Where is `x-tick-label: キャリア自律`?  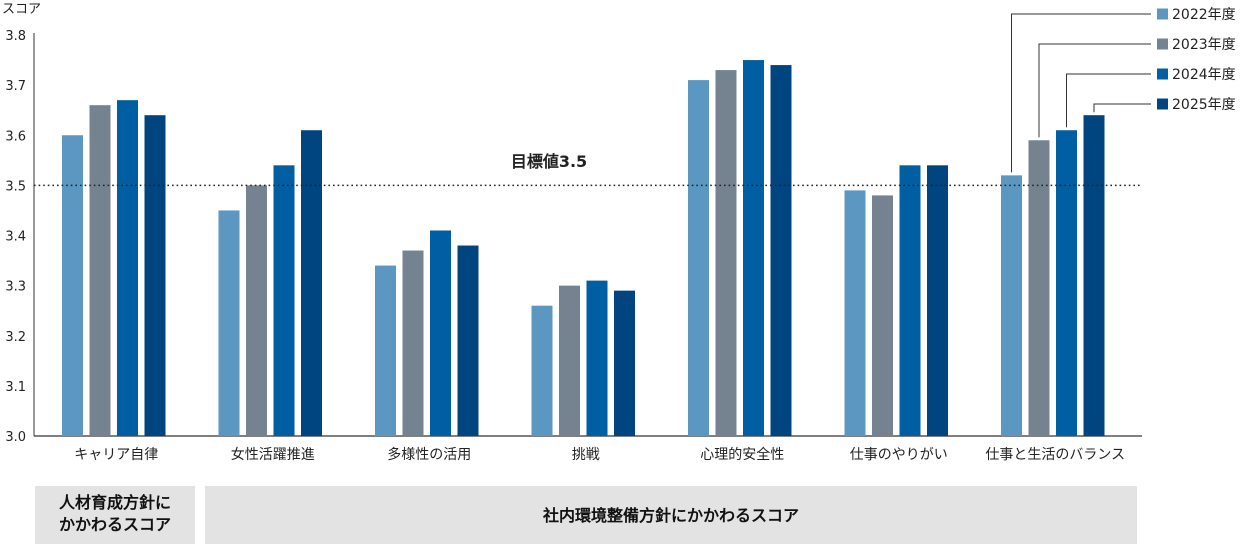
x-tick-label: キャリア自律 is located at coordinates (116, 455).